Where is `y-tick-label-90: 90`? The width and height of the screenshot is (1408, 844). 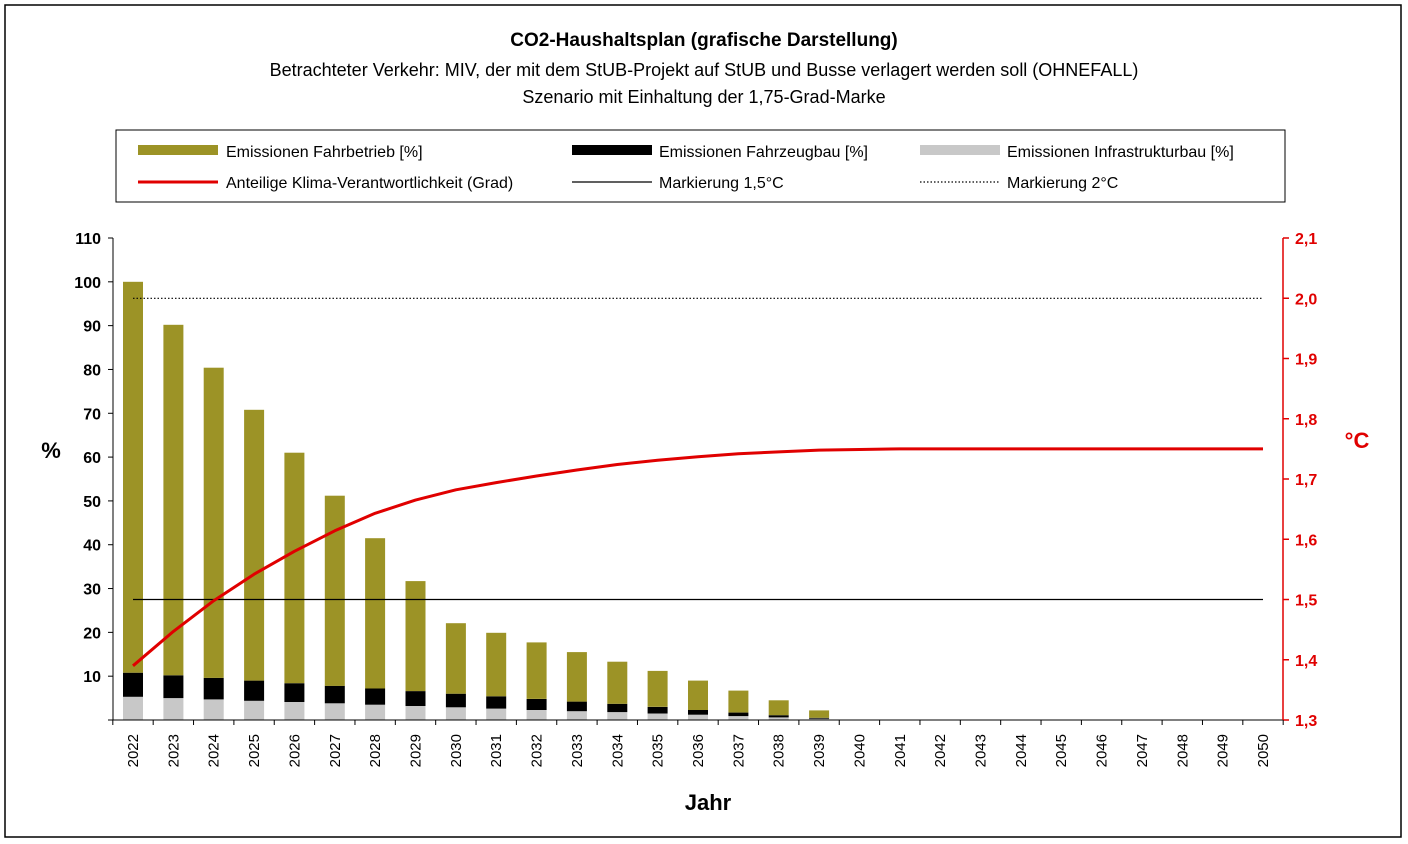
y-tick-label-90: 90 is located at coordinates (92, 327).